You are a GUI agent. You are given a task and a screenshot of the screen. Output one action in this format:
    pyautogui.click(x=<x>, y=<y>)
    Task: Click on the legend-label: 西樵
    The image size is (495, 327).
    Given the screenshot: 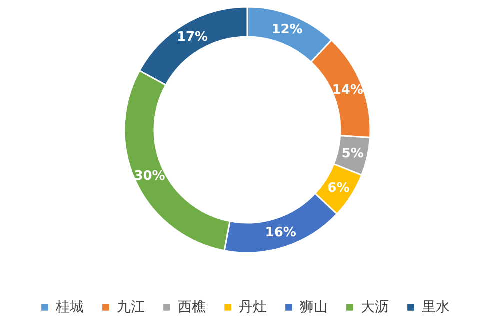 What is the action you would take?
    pyautogui.click(x=192, y=307)
    